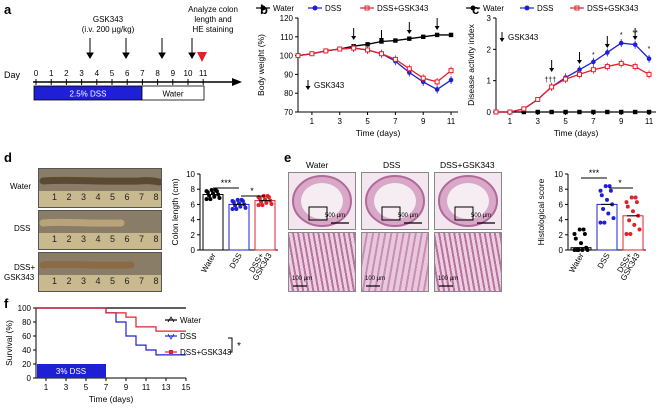 Image resolution: width=669 pixels, height=414 pixels. I want to click on legend: Water DSS DSS+GSK343, so click(342, 8).